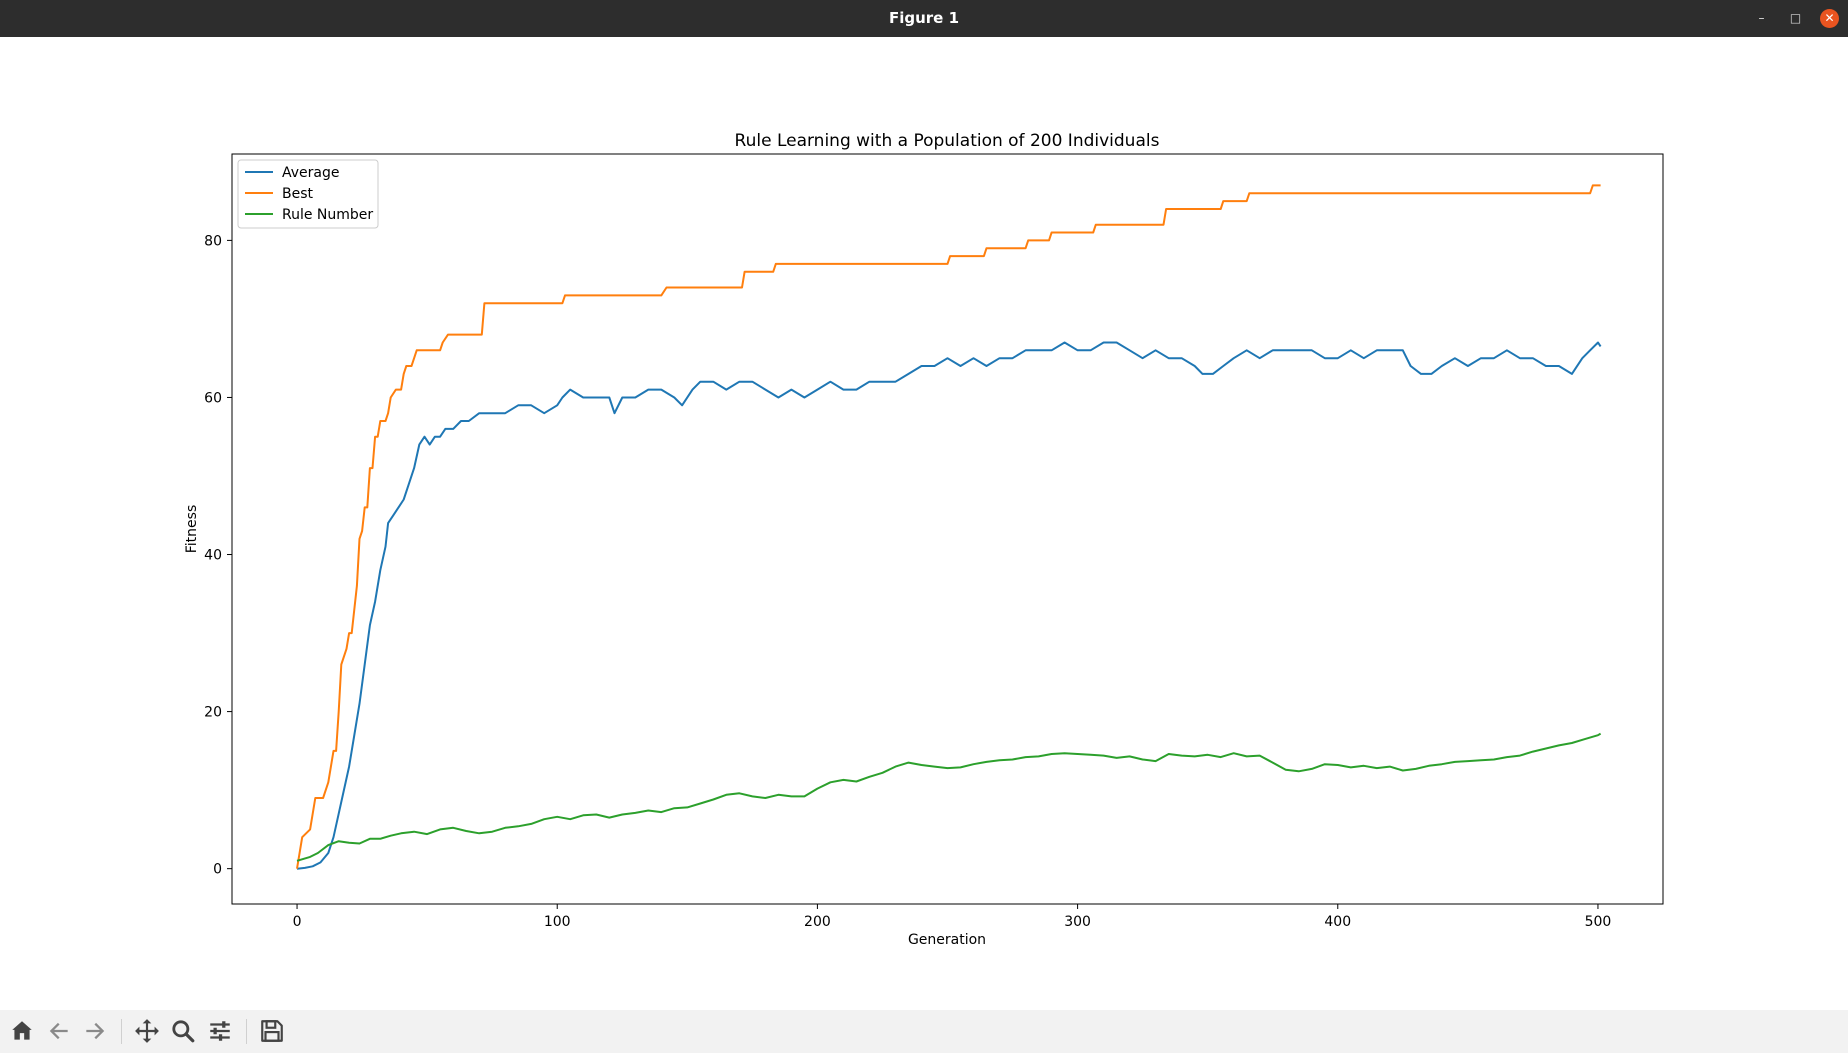  I want to click on y-tick-label: 60, so click(213, 398).